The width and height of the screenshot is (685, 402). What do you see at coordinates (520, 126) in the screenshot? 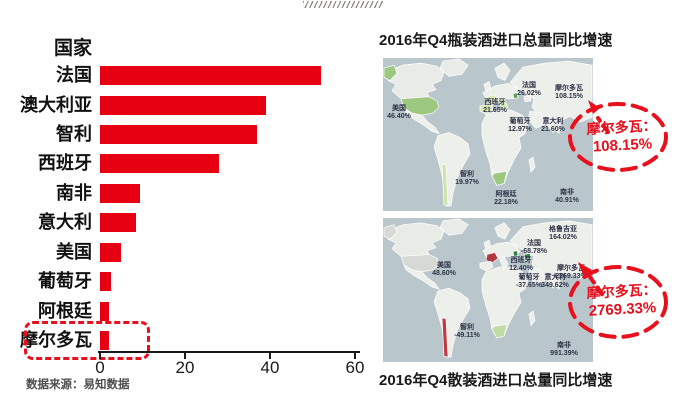
I see `map-label-portugal: 葡萄牙 12.97%` at bounding box center [520, 126].